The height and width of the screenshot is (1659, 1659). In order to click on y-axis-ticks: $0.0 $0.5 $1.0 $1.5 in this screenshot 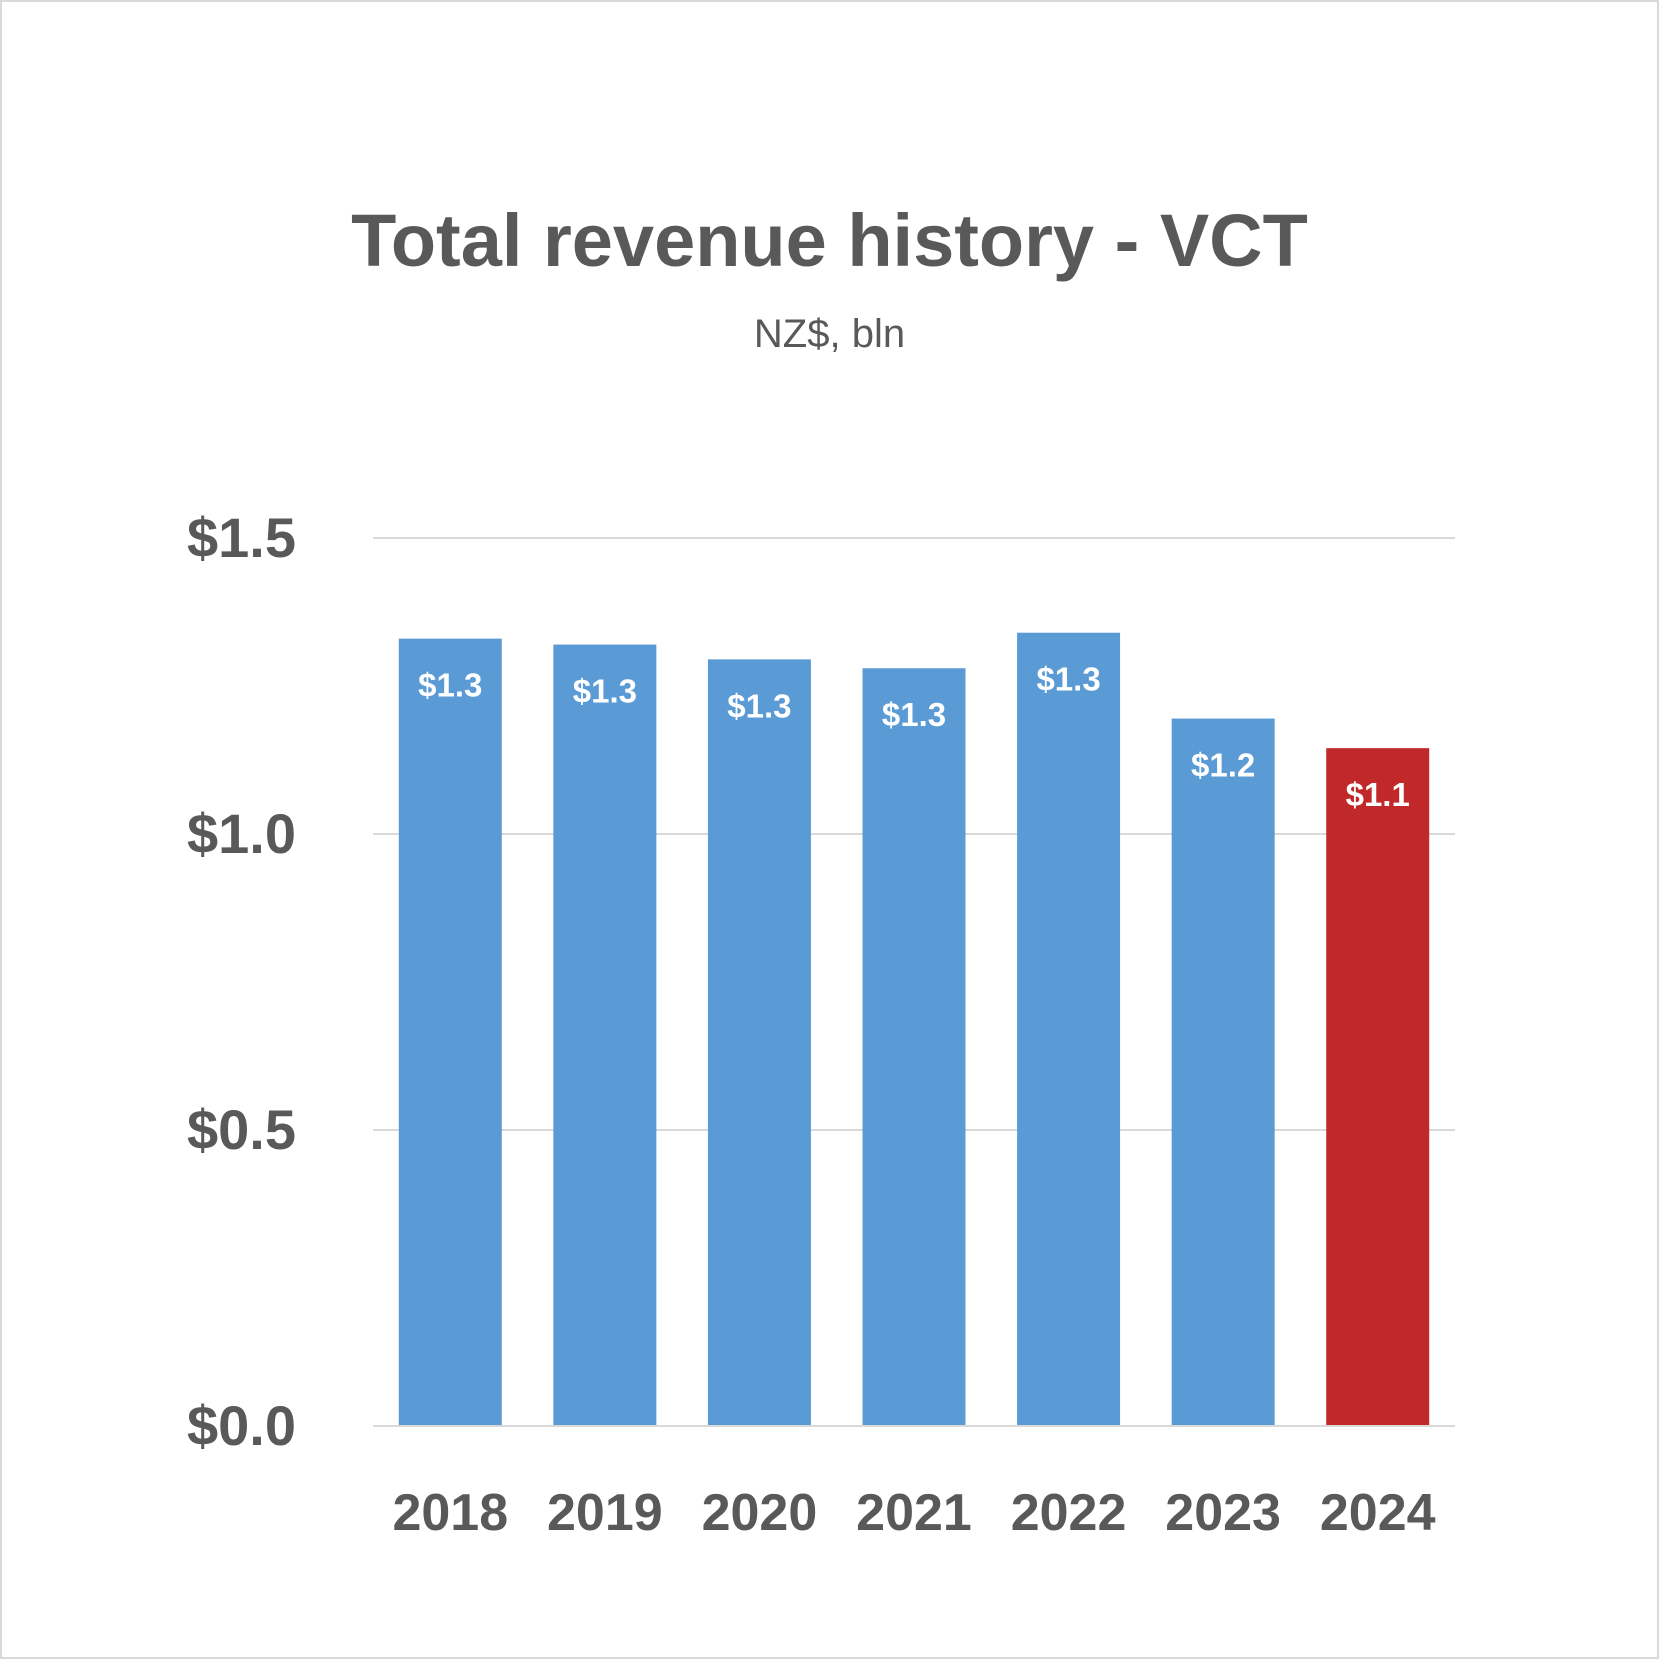, I will do `click(241, 981)`.